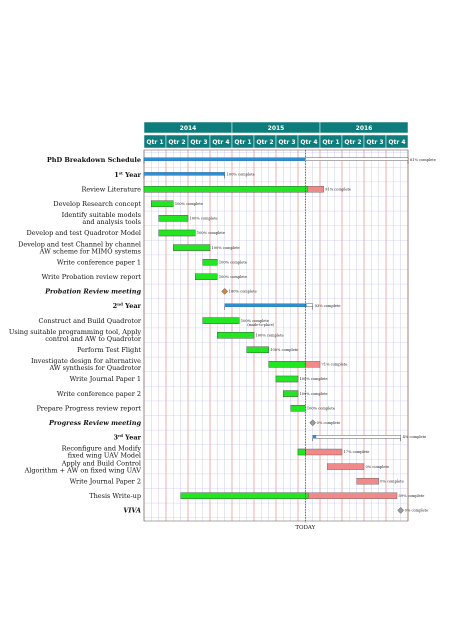 The image size is (452, 640). I want to click on task-label: Progress Review meeting, so click(94, 423).